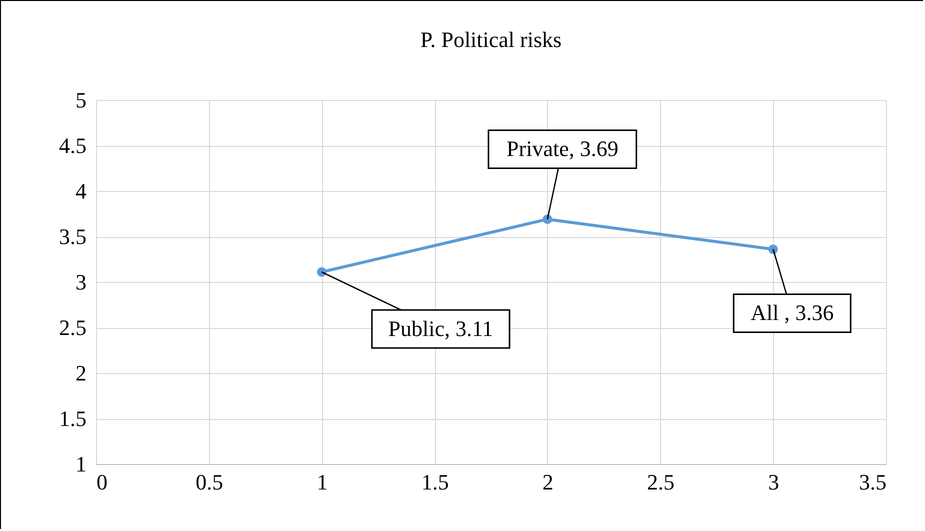  What do you see at coordinates (322, 482) in the screenshot?
I see `x-tick-label: 1` at bounding box center [322, 482].